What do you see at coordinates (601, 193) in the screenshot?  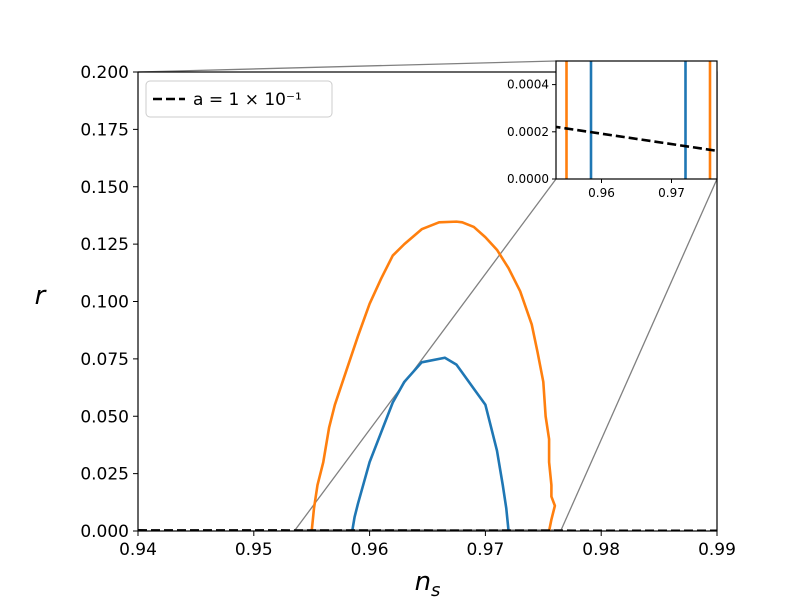 I see `inset-x-tick-label: 0.96` at bounding box center [601, 193].